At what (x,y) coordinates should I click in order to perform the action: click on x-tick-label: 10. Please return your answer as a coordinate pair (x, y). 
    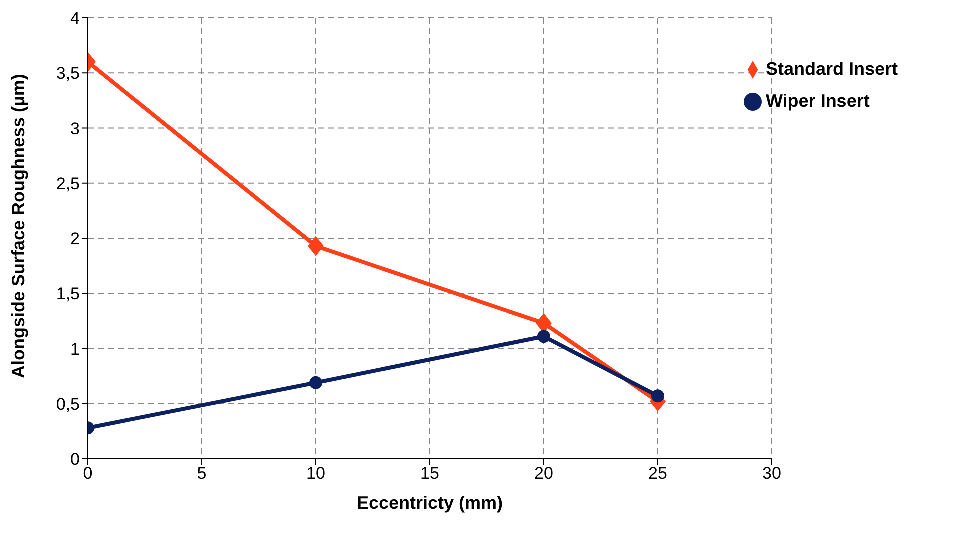
    Looking at the image, I should click on (316, 474).